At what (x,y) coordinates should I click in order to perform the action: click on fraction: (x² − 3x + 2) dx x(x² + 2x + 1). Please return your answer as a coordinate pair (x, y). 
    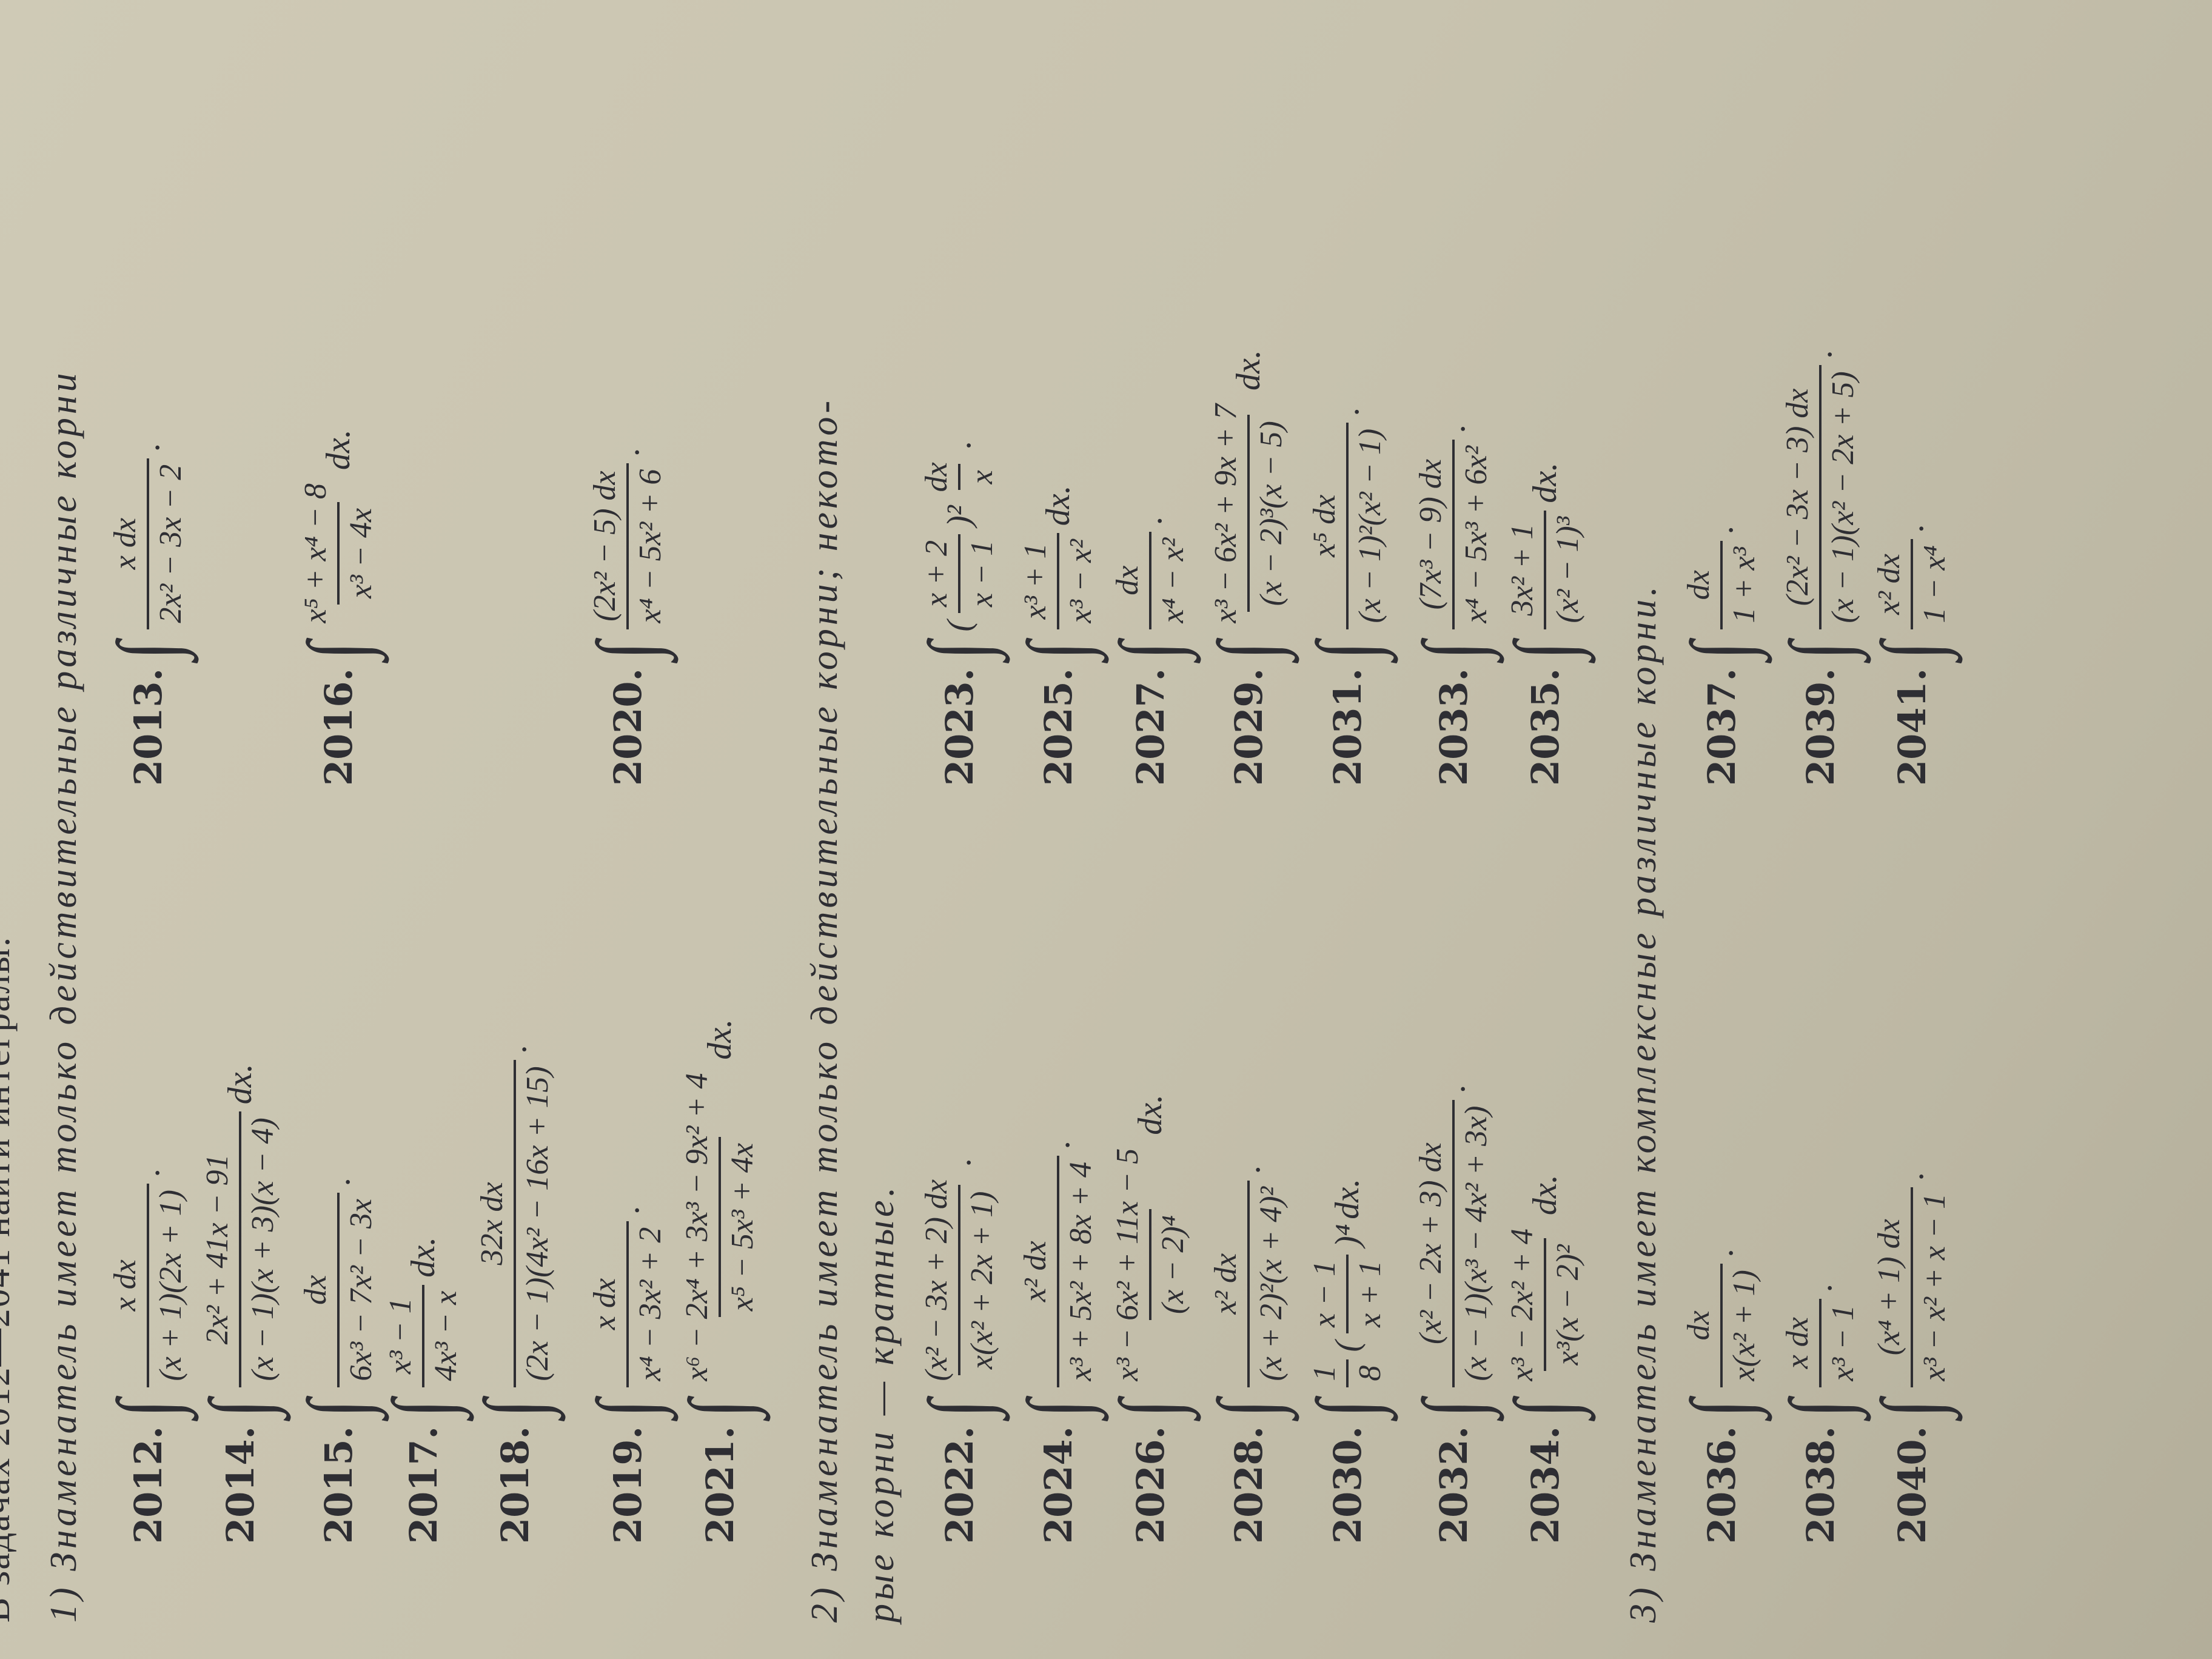
    Looking at the image, I should click on (959, 1280).